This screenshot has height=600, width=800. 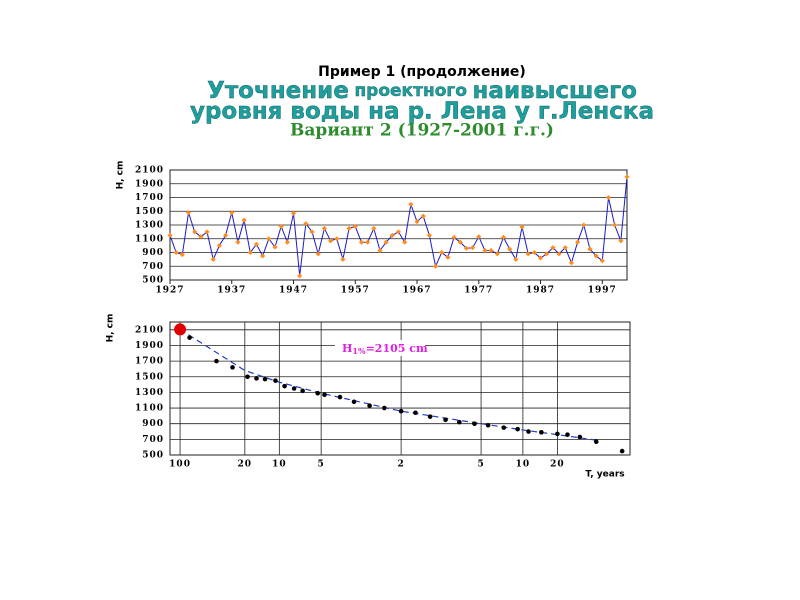 What do you see at coordinates (422, 131) in the screenshot?
I see `variant: Вариант 2 (1927-2001 г.г.)` at bounding box center [422, 131].